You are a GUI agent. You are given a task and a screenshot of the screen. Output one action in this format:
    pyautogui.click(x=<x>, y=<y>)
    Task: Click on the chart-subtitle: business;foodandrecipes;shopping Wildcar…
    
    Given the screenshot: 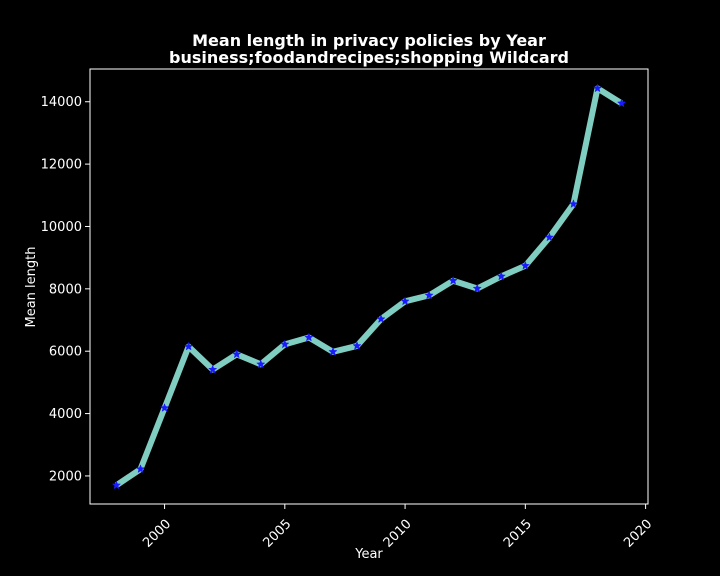 What is the action you would take?
    pyautogui.click(x=369, y=57)
    